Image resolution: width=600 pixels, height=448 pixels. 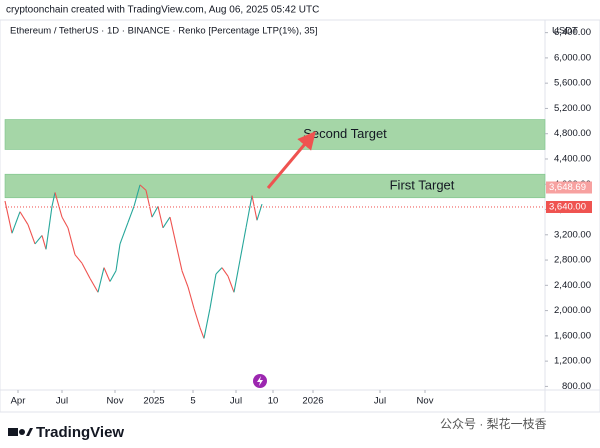 I want to click on zone-label: Second Target, so click(x=345, y=133).